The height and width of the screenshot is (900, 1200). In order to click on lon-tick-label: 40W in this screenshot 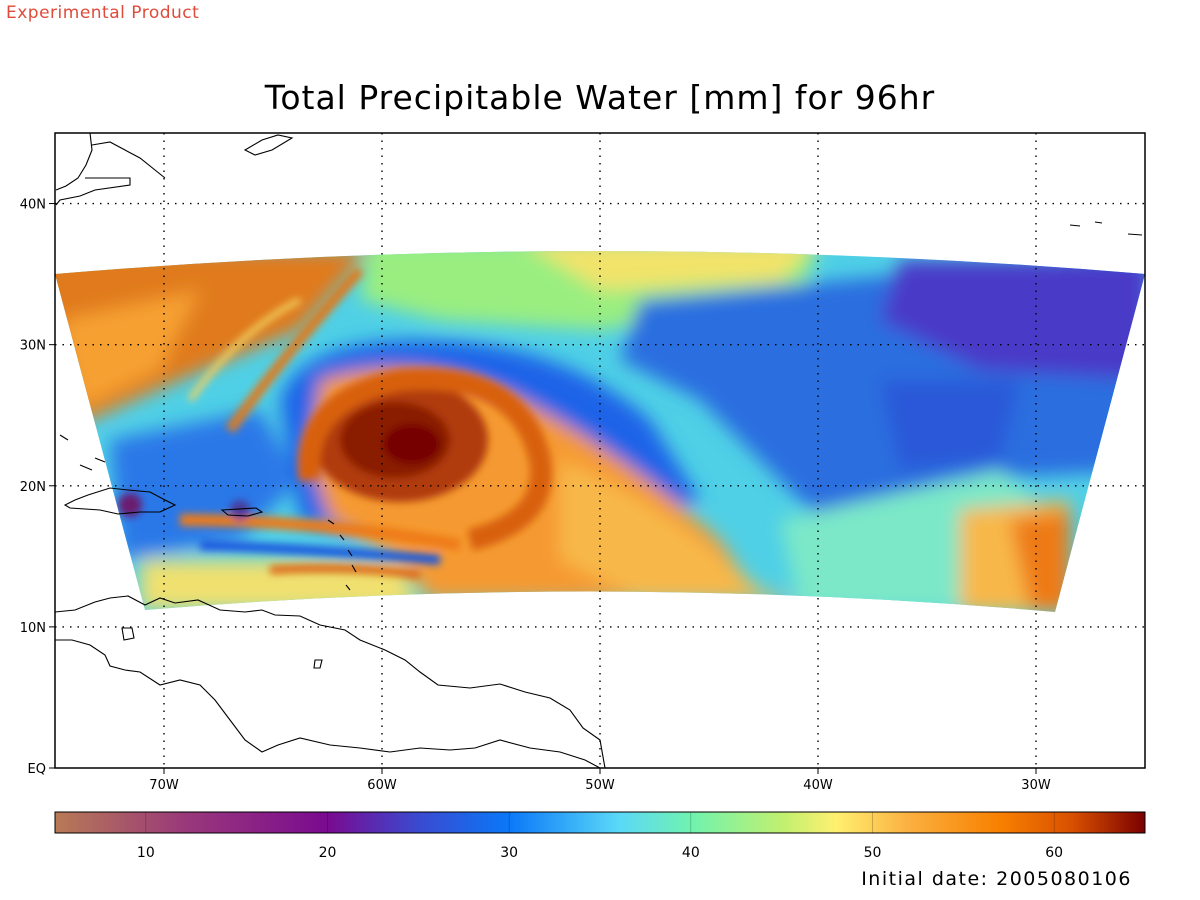, I will do `click(818, 785)`.